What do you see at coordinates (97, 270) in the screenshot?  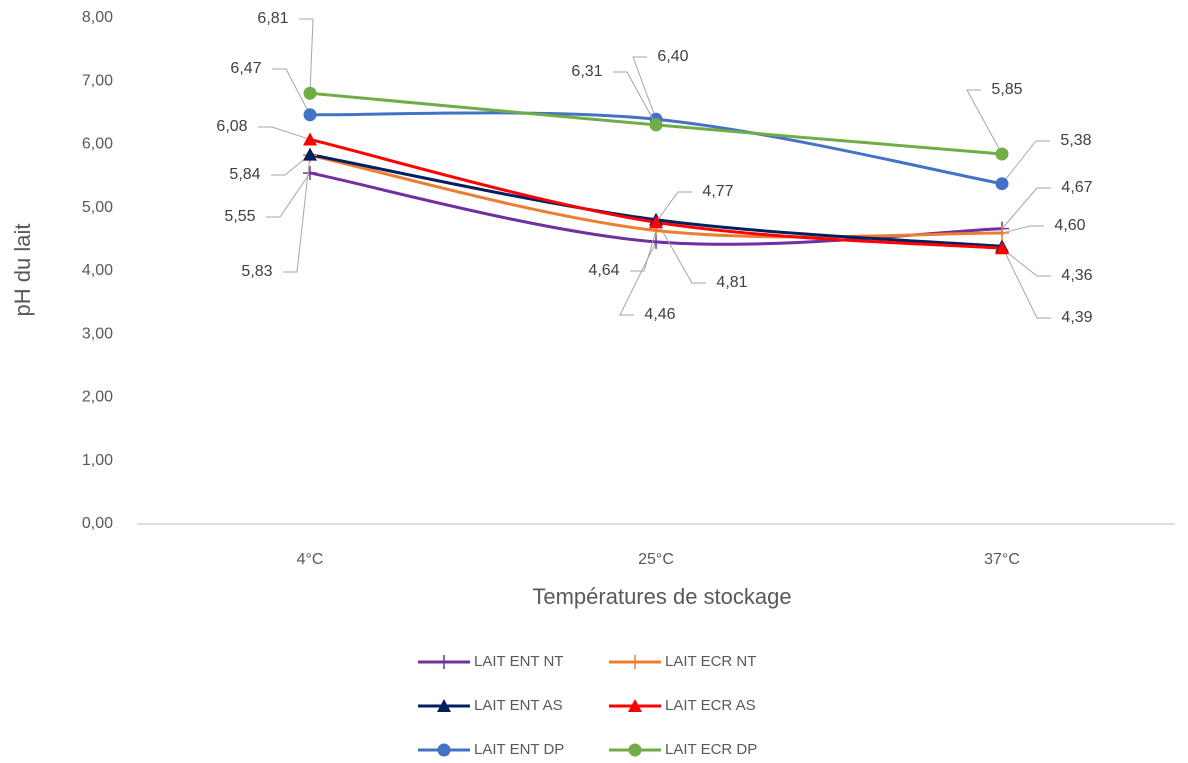 I see `y-tick-label: 4,00` at bounding box center [97, 270].